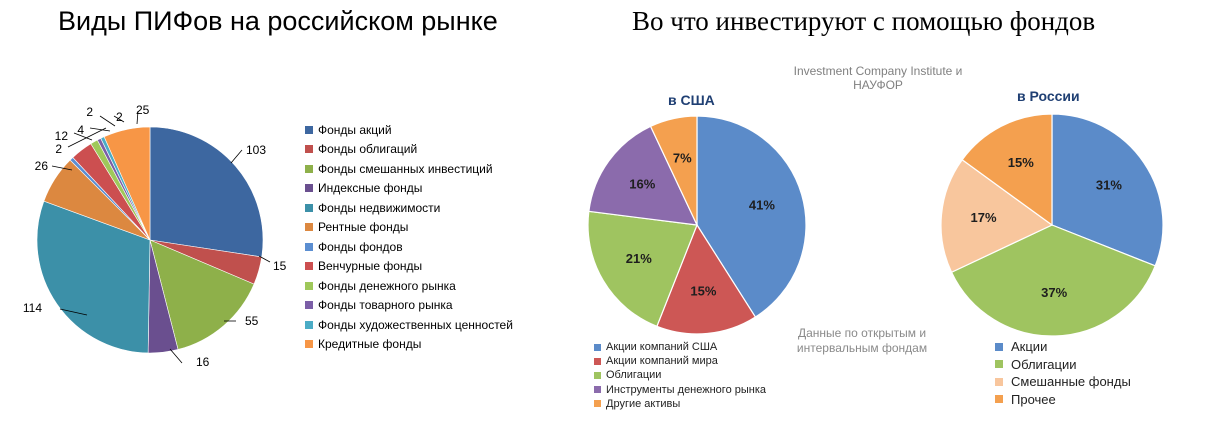 The image size is (1215, 438). Describe the element at coordinates (409, 247) in the screenshot. I see `pif-types-legend-item-фонды-фондов: Фонды фондов` at that location.